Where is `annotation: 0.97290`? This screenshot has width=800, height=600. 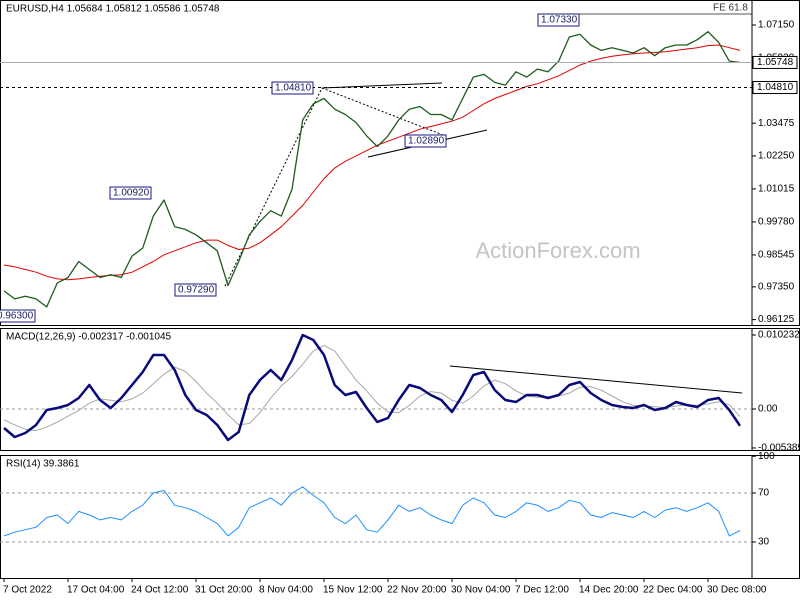
annotation: 0.97290 is located at coordinates (196, 290).